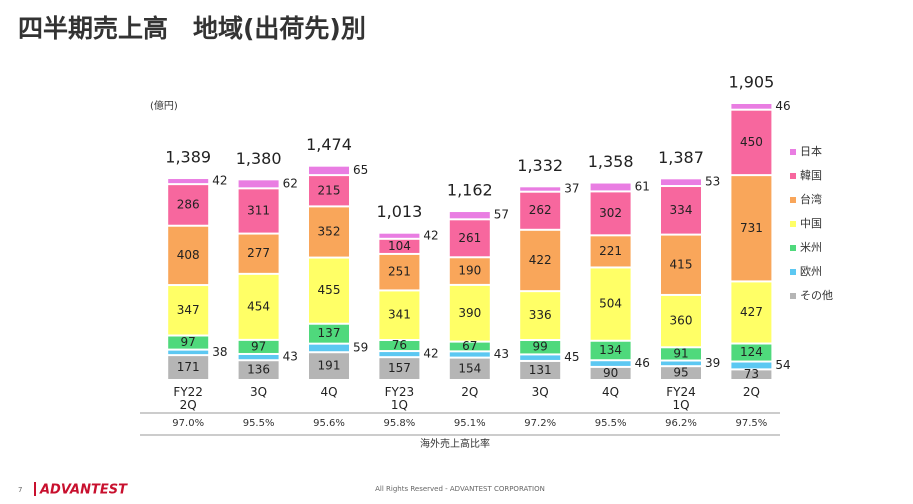 The height and width of the screenshot is (504, 913). Describe the element at coordinates (259, 158) in the screenshot. I see `total-label: 1,380` at that location.